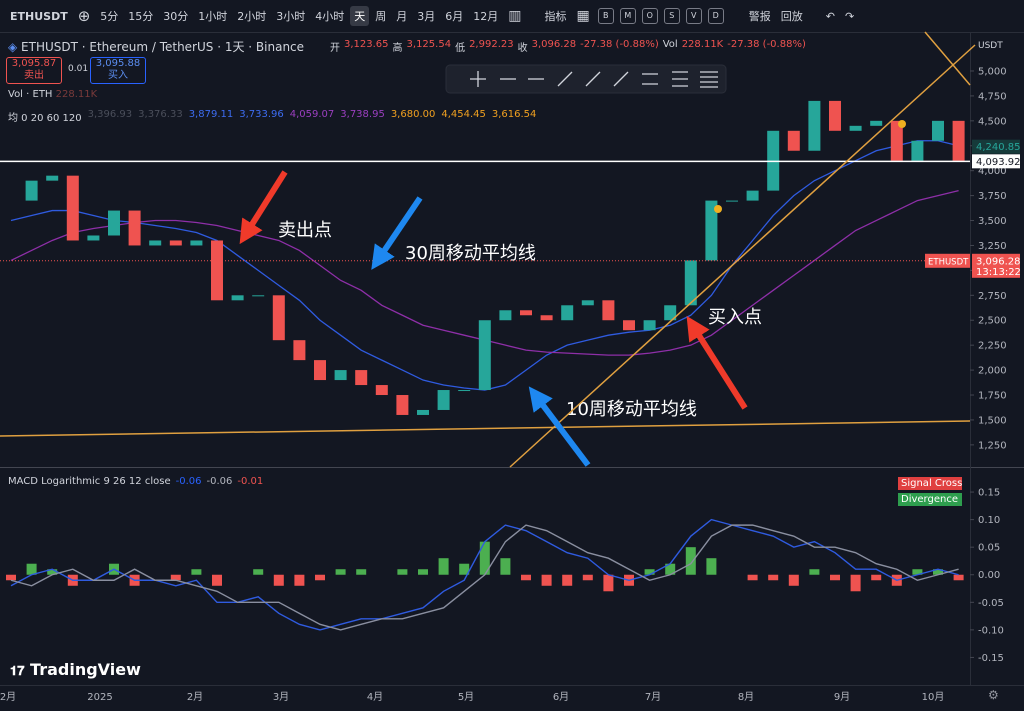 This screenshot has height=711, width=1024. What do you see at coordinates (402, 16) in the screenshot?
I see `interval: 月` at bounding box center [402, 16].